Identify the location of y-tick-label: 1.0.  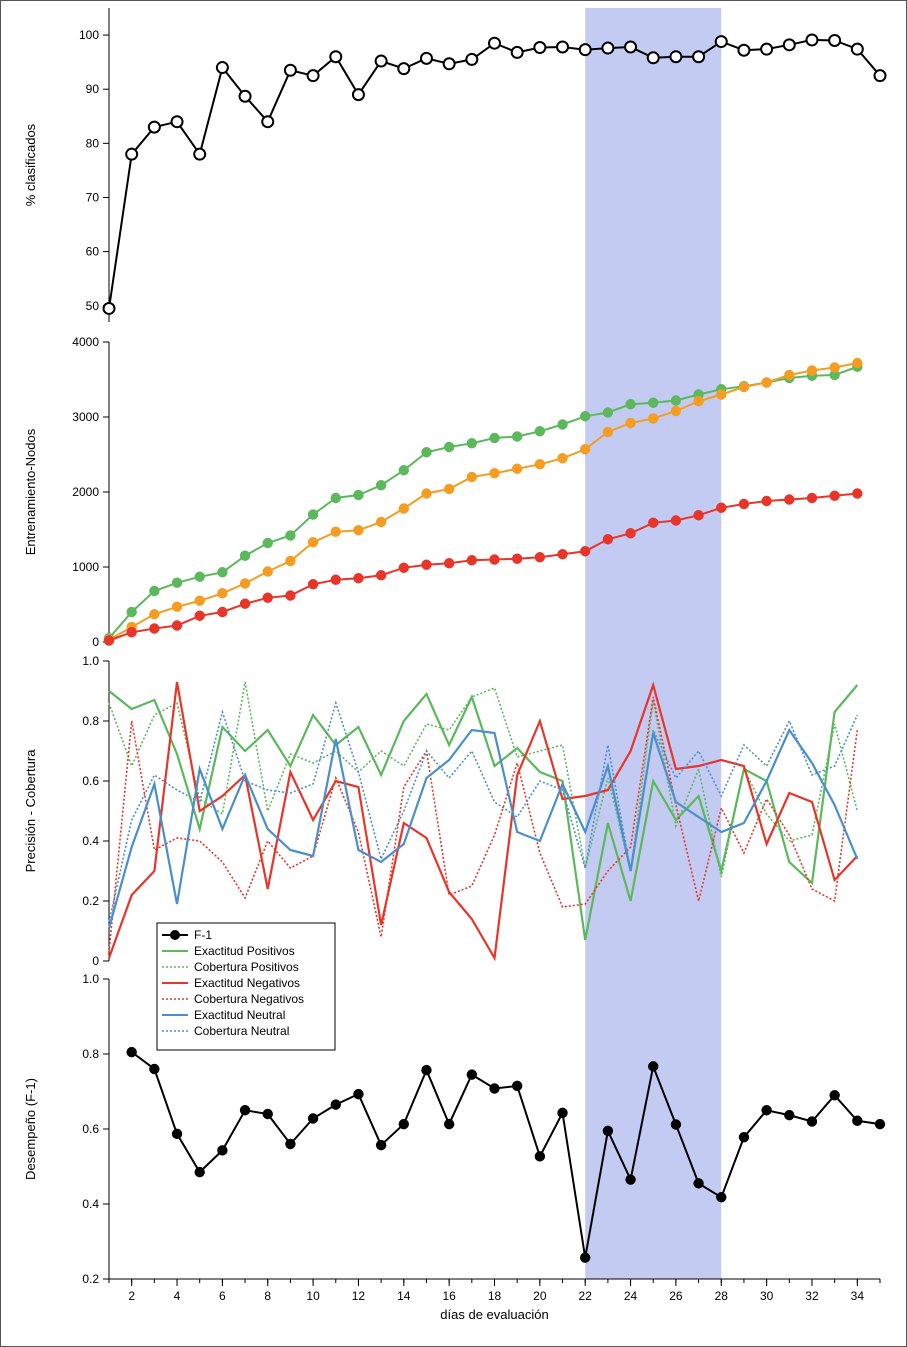
(90, 661).